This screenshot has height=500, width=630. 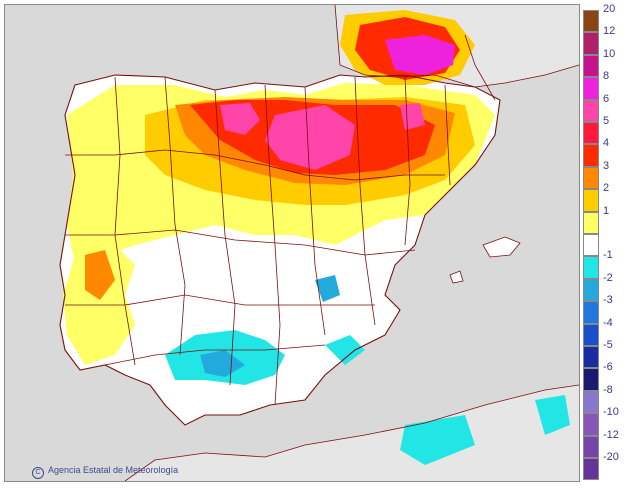 What do you see at coordinates (608, 255) in the screenshot?
I see `legend-label: -1` at bounding box center [608, 255].